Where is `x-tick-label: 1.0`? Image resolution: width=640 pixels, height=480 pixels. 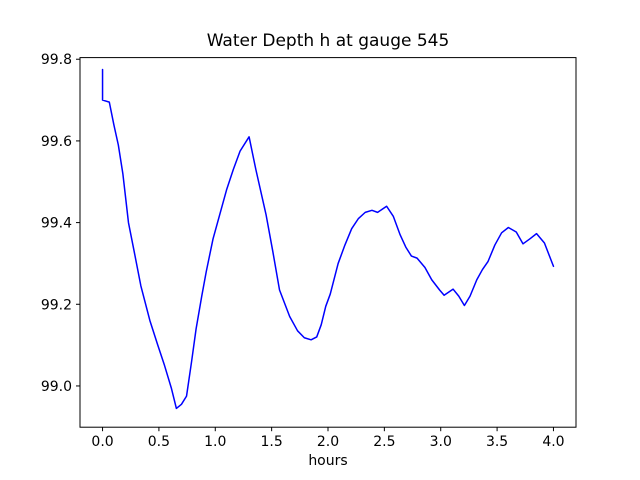
x-tick-label: 1.0 is located at coordinates (215, 442).